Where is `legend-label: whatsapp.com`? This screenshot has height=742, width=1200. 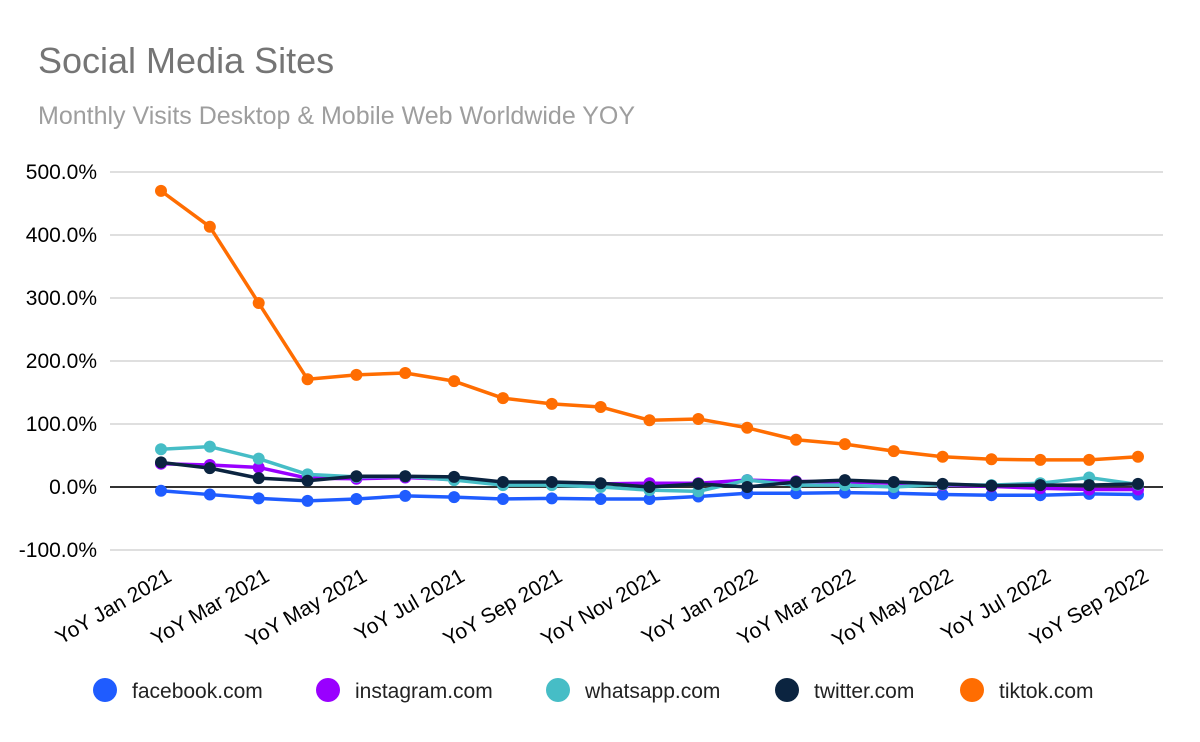
legend-label: whatsapp.com is located at coordinates (652, 691).